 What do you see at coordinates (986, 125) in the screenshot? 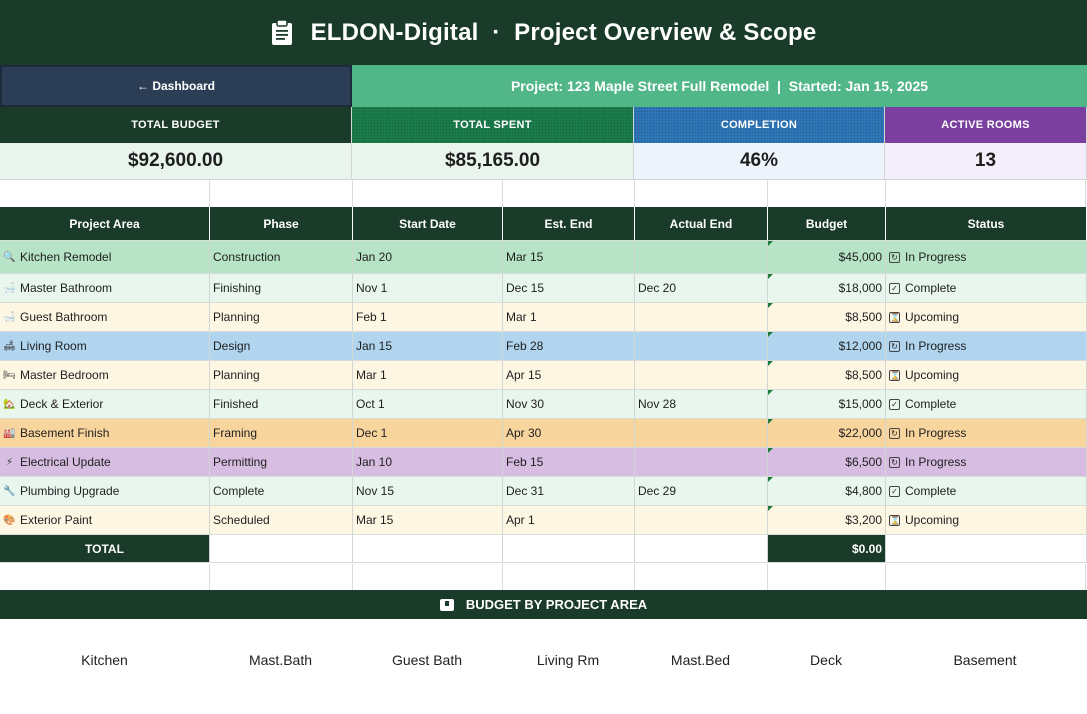
I see `kpi-active-rooms-label: ACTIVE ROOMS` at bounding box center [986, 125].